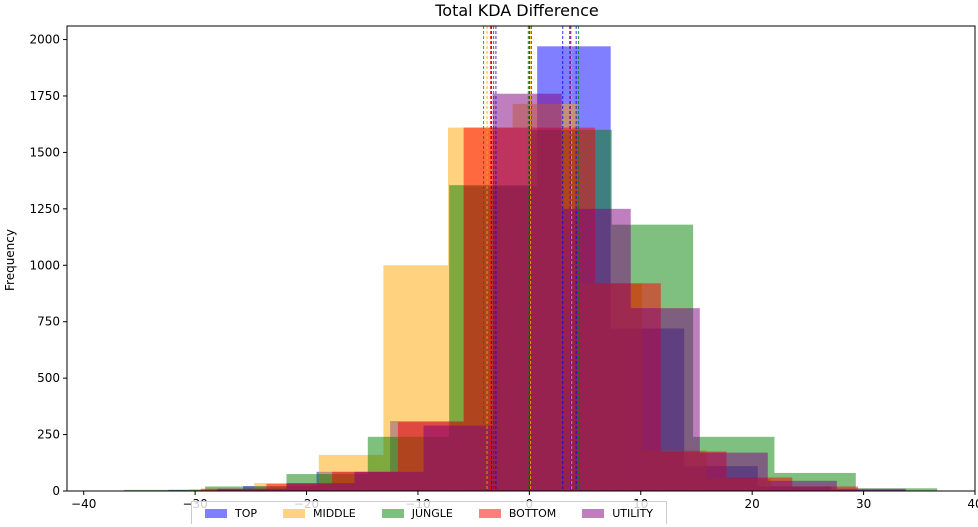 The image size is (978, 527). What do you see at coordinates (230, 513) in the screenshot?
I see `legend-item-top: TOP` at bounding box center [230, 513].